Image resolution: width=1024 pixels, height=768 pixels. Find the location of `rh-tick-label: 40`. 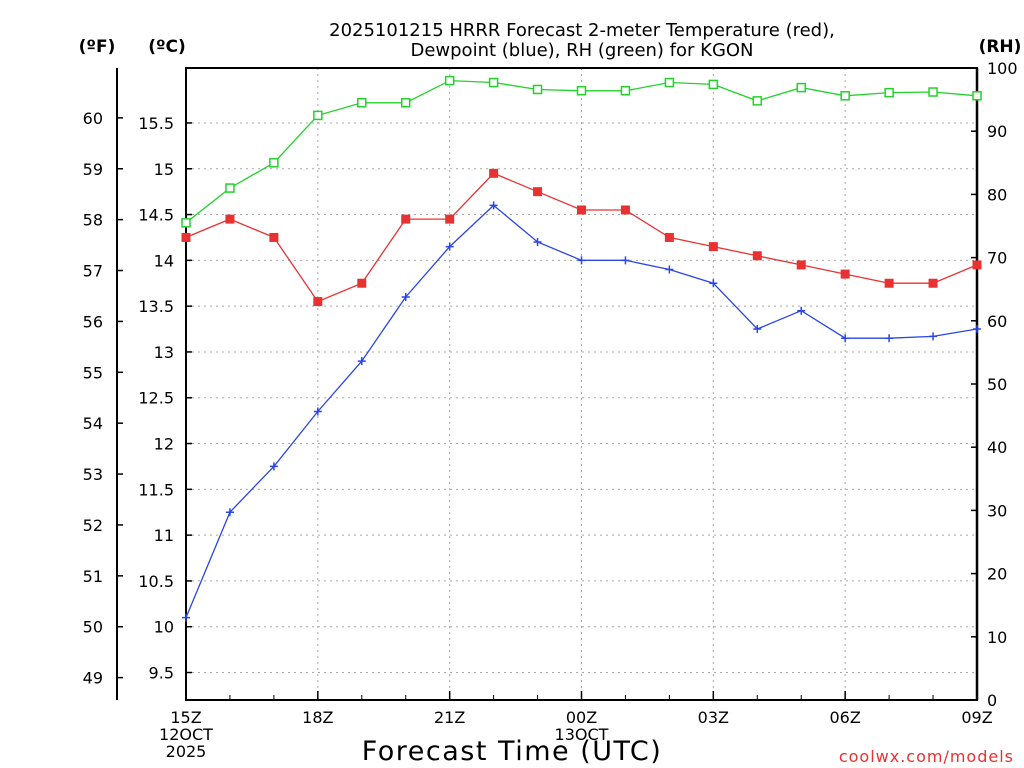

rh-tick-label: 40 is located at coordinates (997, 447).